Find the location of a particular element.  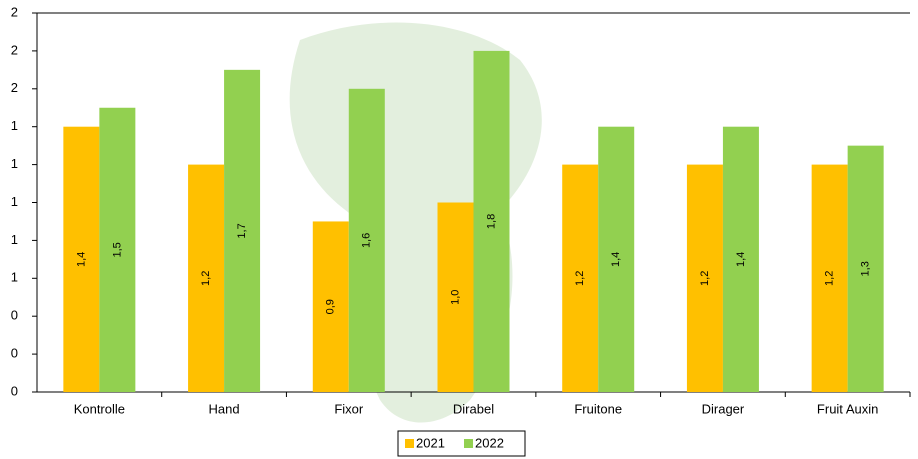

value-label: 1,3 is located at coordinates (866, 268).